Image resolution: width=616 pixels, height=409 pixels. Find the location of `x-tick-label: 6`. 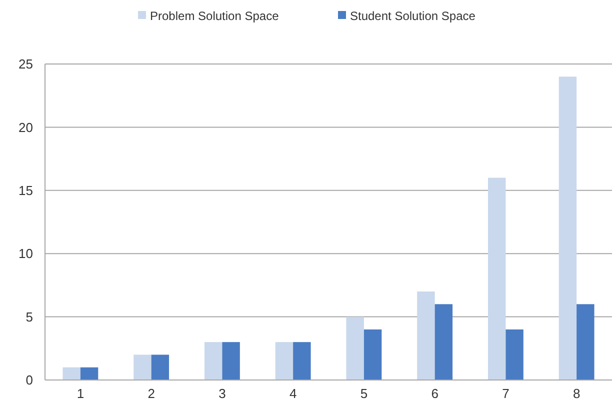

x-tick-label: 6 is located at coordinates (434, 393).